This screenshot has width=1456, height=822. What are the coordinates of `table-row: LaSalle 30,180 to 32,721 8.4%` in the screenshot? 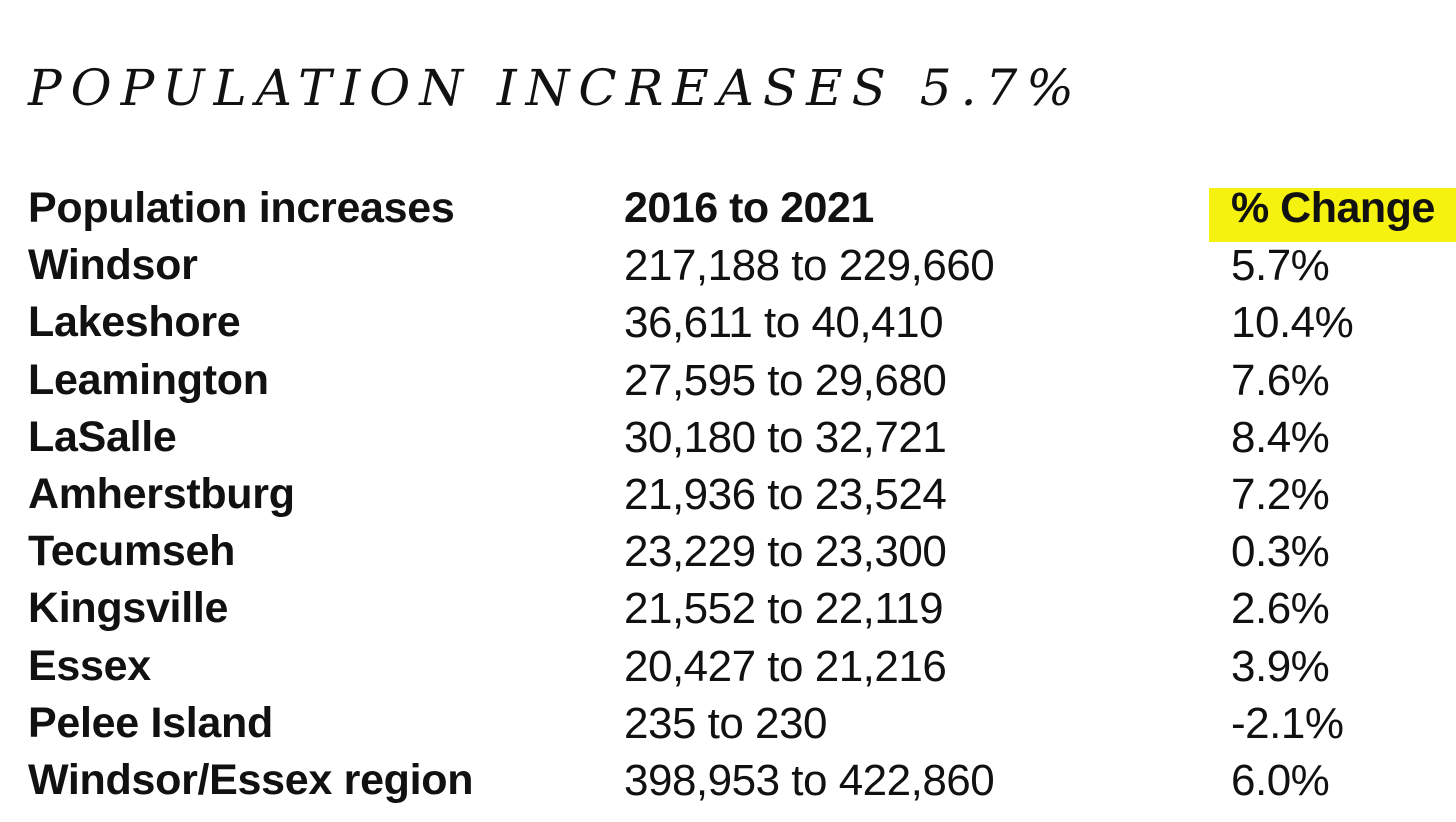 It's located at (742, 437).